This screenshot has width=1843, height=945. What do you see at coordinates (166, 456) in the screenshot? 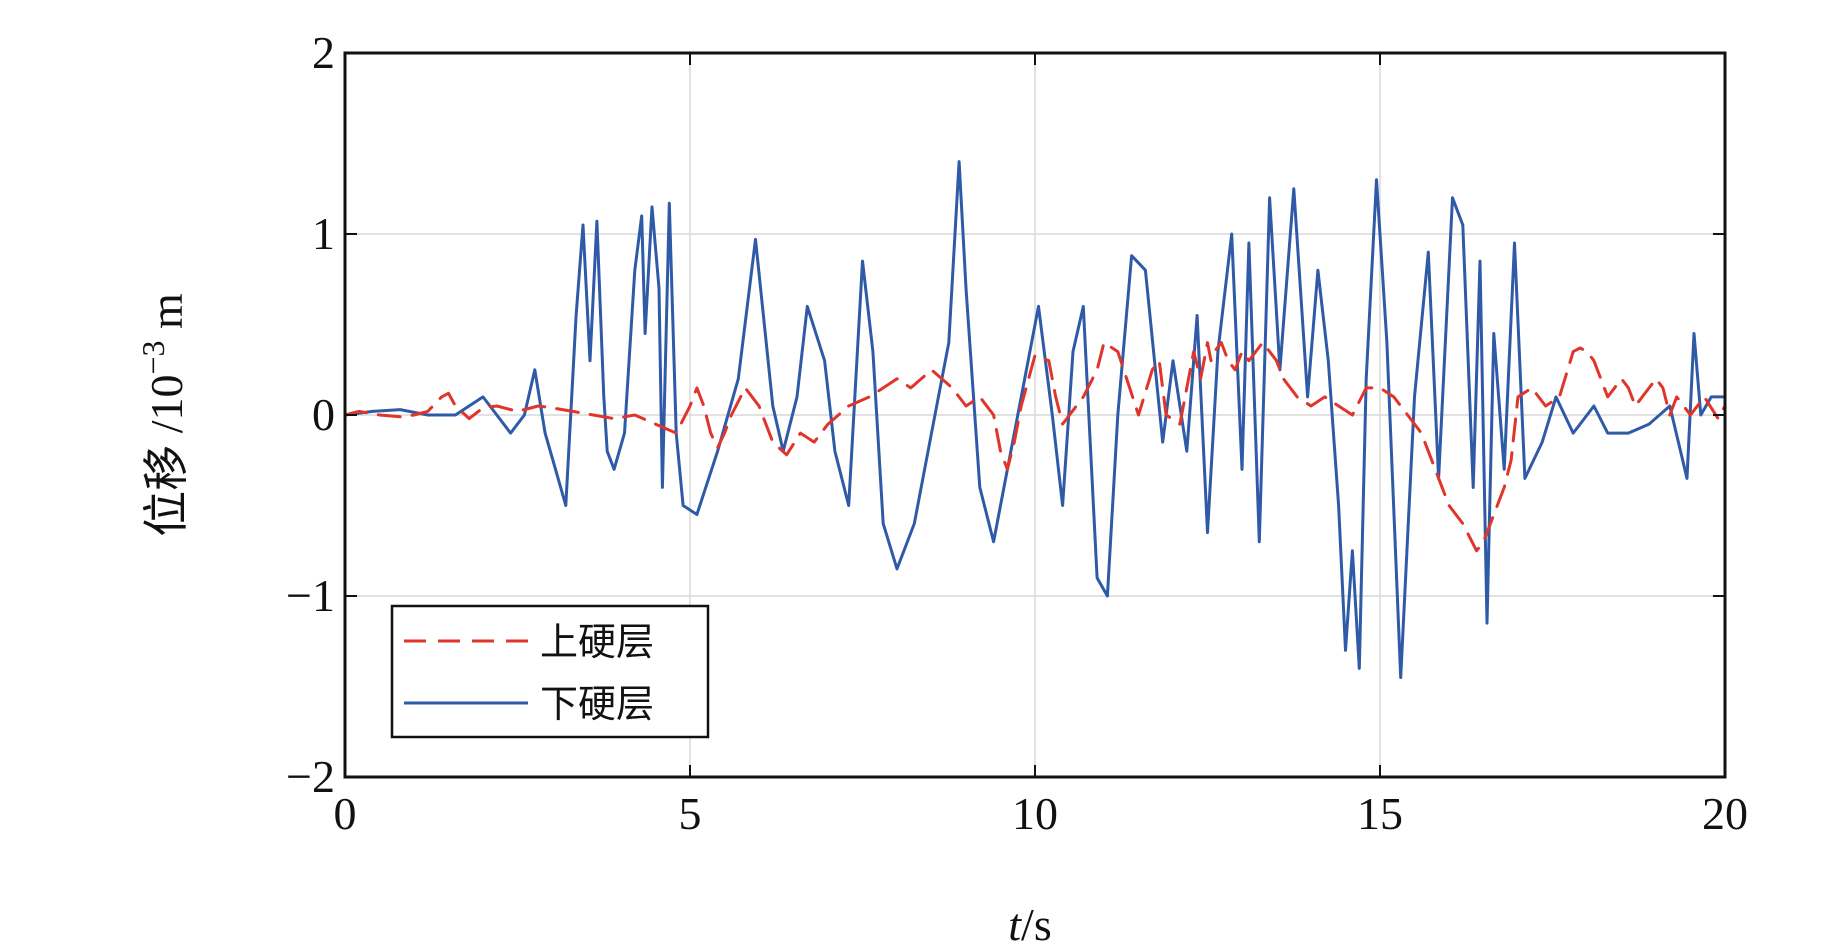
I see `y-axis-label-prefix: 位移 /10` at bounding box center [166, 456].